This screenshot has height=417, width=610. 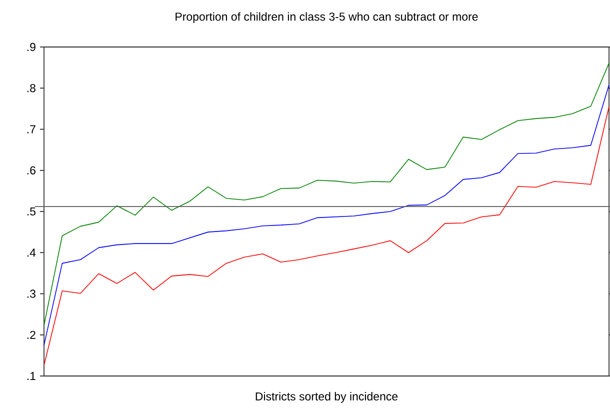 I want to click on y-tick-label: .4, so click(x=31, y=252).